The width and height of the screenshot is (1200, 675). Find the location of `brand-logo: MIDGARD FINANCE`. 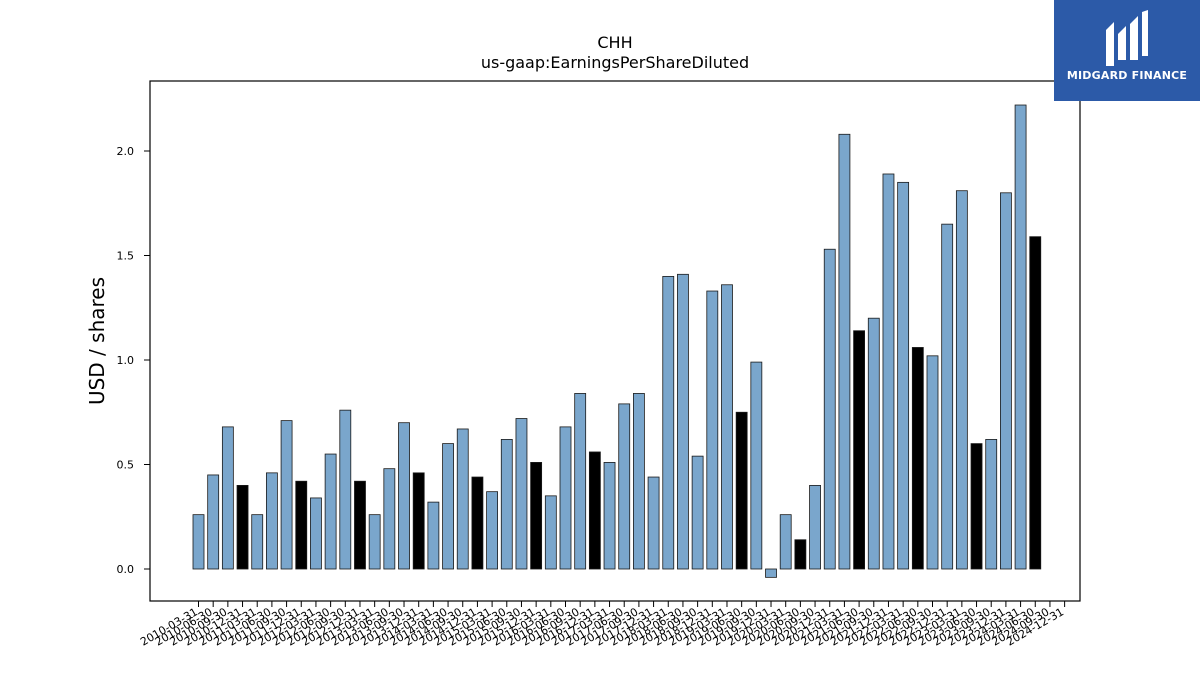

brand-logo: MIDGARD FINANCE is located at coordinates (1127, 50).